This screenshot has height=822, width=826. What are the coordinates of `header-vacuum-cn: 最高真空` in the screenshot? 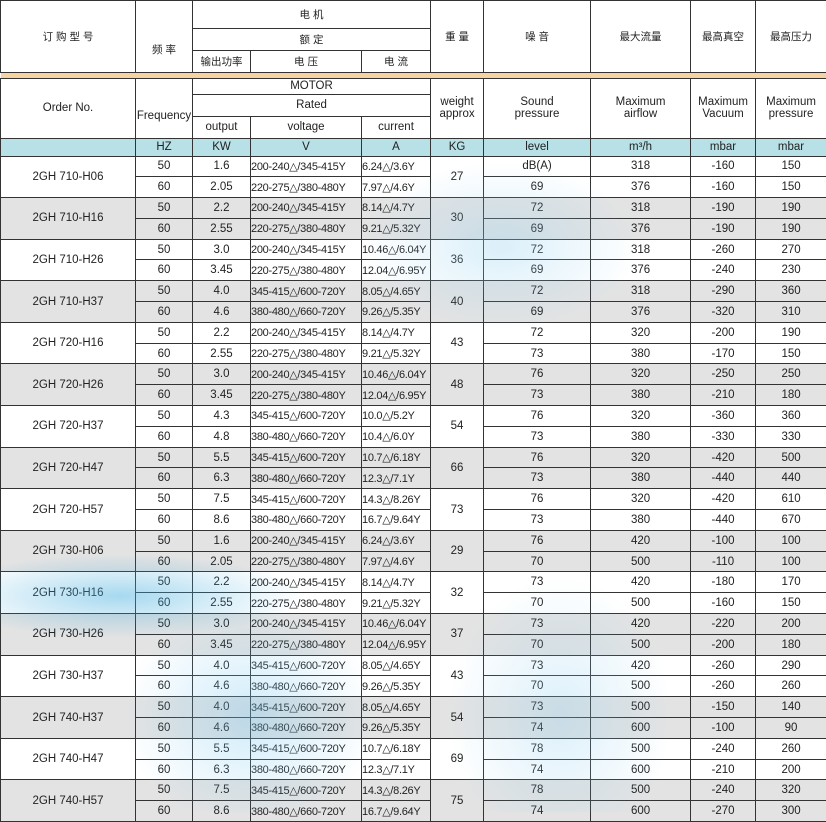 It's located at (723, 37).